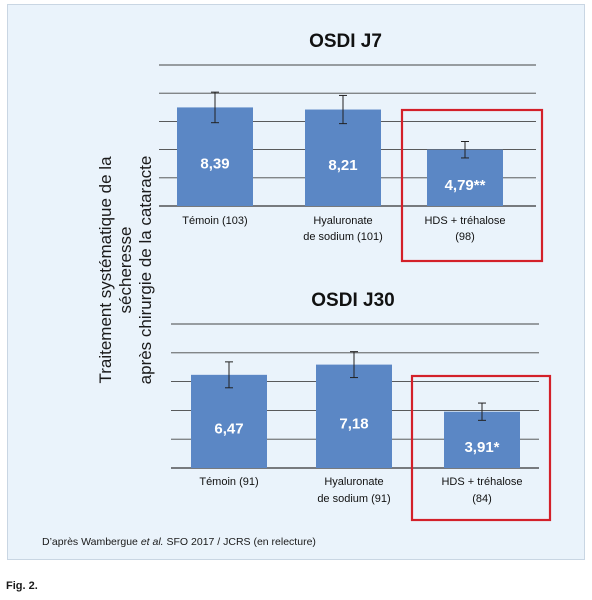 The height and width of the screenshot is (600, 592). I want to click on chart2-category-label-1: Témoin (91), so click(228, 482).